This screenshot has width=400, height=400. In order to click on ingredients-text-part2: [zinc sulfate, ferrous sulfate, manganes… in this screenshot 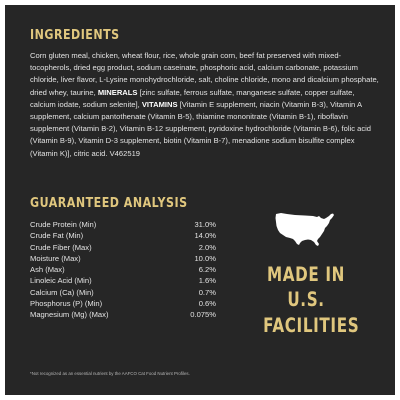, I will do `click(192, 98)`.